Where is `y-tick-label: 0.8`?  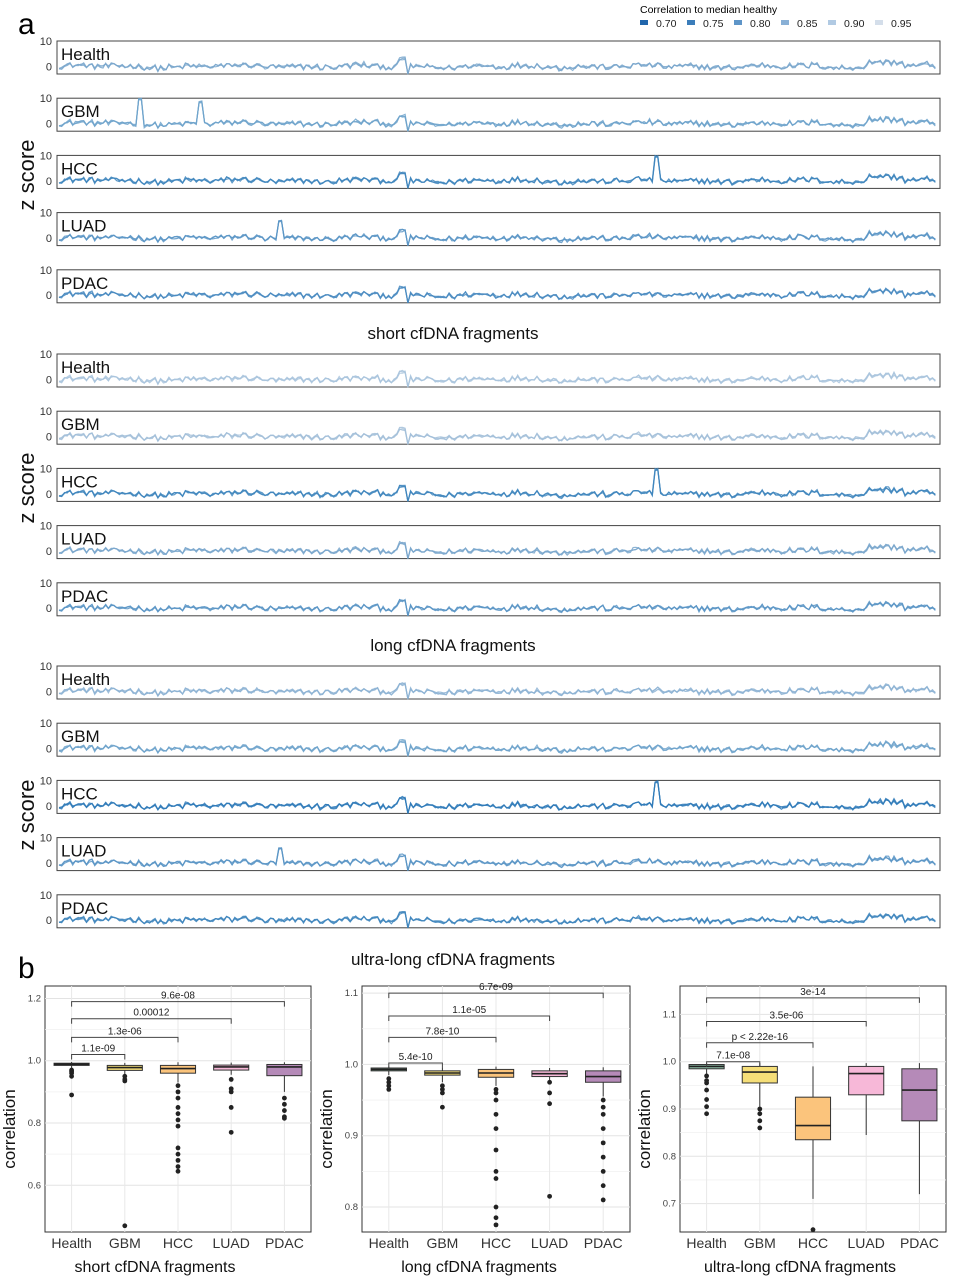 y-tick-label: 0.8 is located at coordinates (669, 1156).